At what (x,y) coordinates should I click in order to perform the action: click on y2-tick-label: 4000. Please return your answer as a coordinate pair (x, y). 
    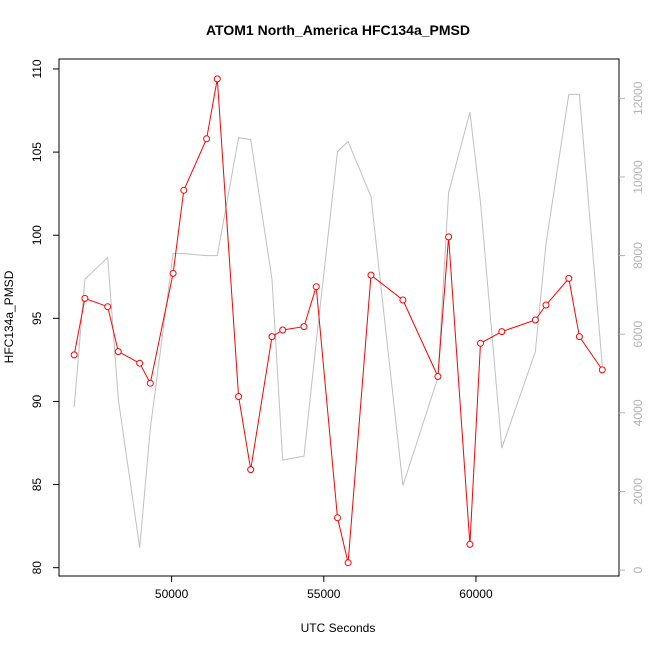
    Looking at the image, I should click on (638, 412).